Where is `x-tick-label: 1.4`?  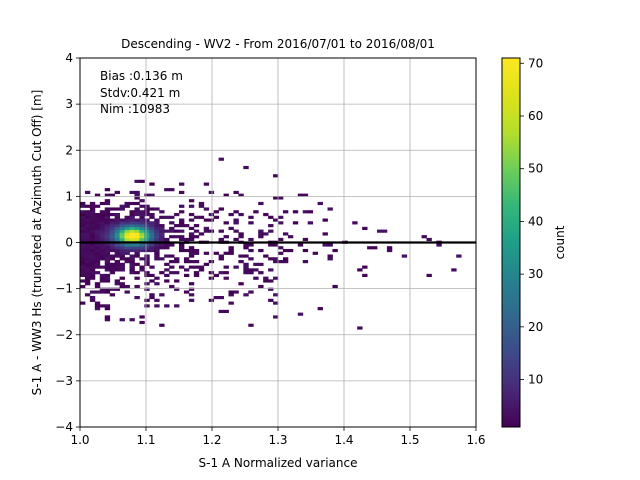
x-tick-label: 1.4 is located at coordinates (343, 440).